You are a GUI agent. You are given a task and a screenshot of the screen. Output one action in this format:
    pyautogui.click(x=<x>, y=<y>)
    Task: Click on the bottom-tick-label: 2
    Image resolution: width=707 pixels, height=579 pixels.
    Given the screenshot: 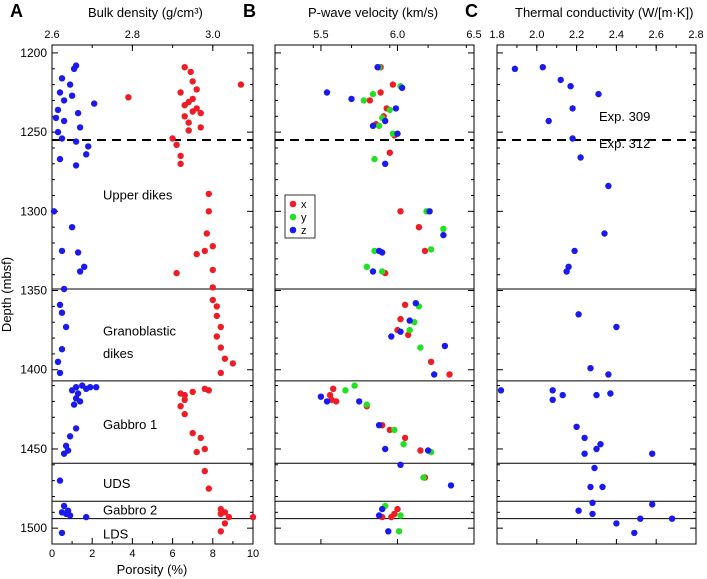 What is the action you would take?
    pyautogui.click(x=92, y=554)
    